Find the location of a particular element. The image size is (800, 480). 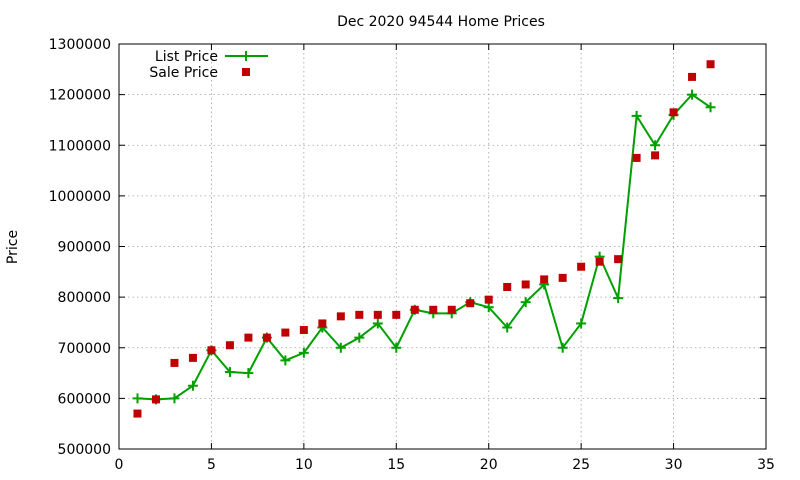

y-tick-label: 900000 is located at coordinates (84, 248).